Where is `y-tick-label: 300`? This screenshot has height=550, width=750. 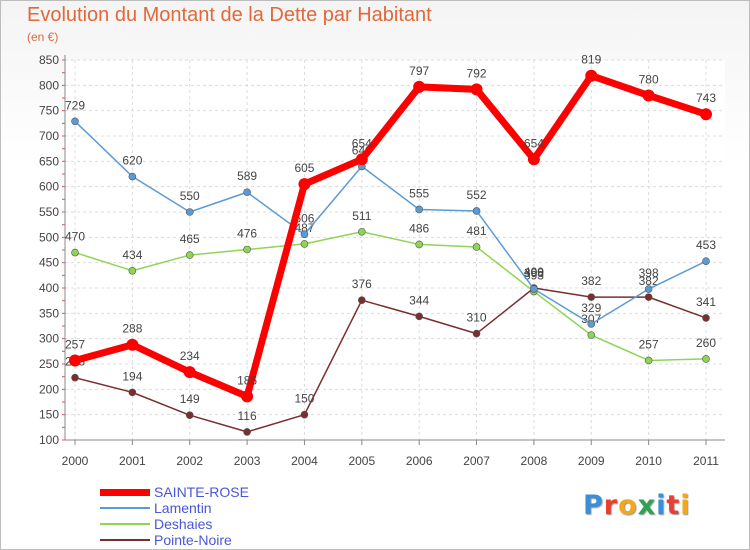 y-tick-label: 300 is located at coordinates (49, 339).